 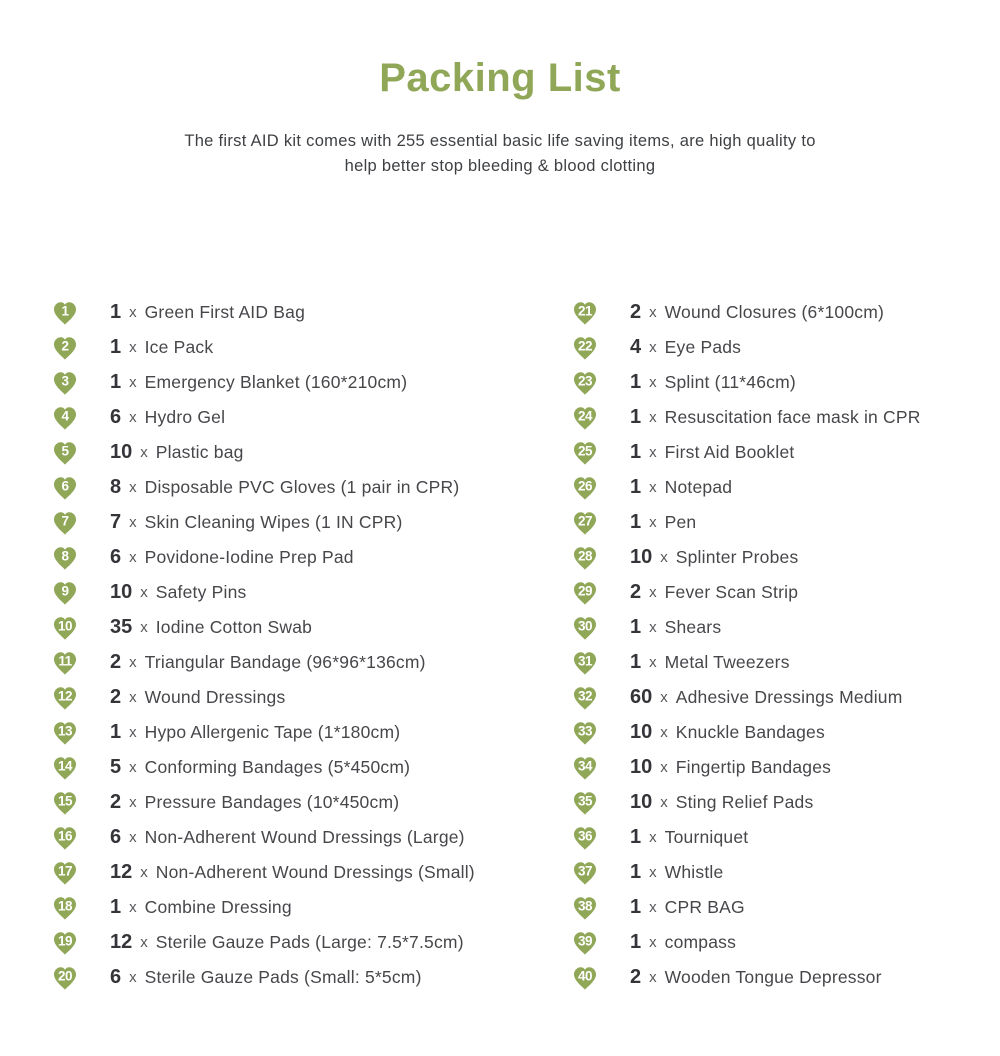 What do you see at coordinates (585, 943) in the screenshot?
I see `heart-number-icon: 39` at bounding box center [585, 943].